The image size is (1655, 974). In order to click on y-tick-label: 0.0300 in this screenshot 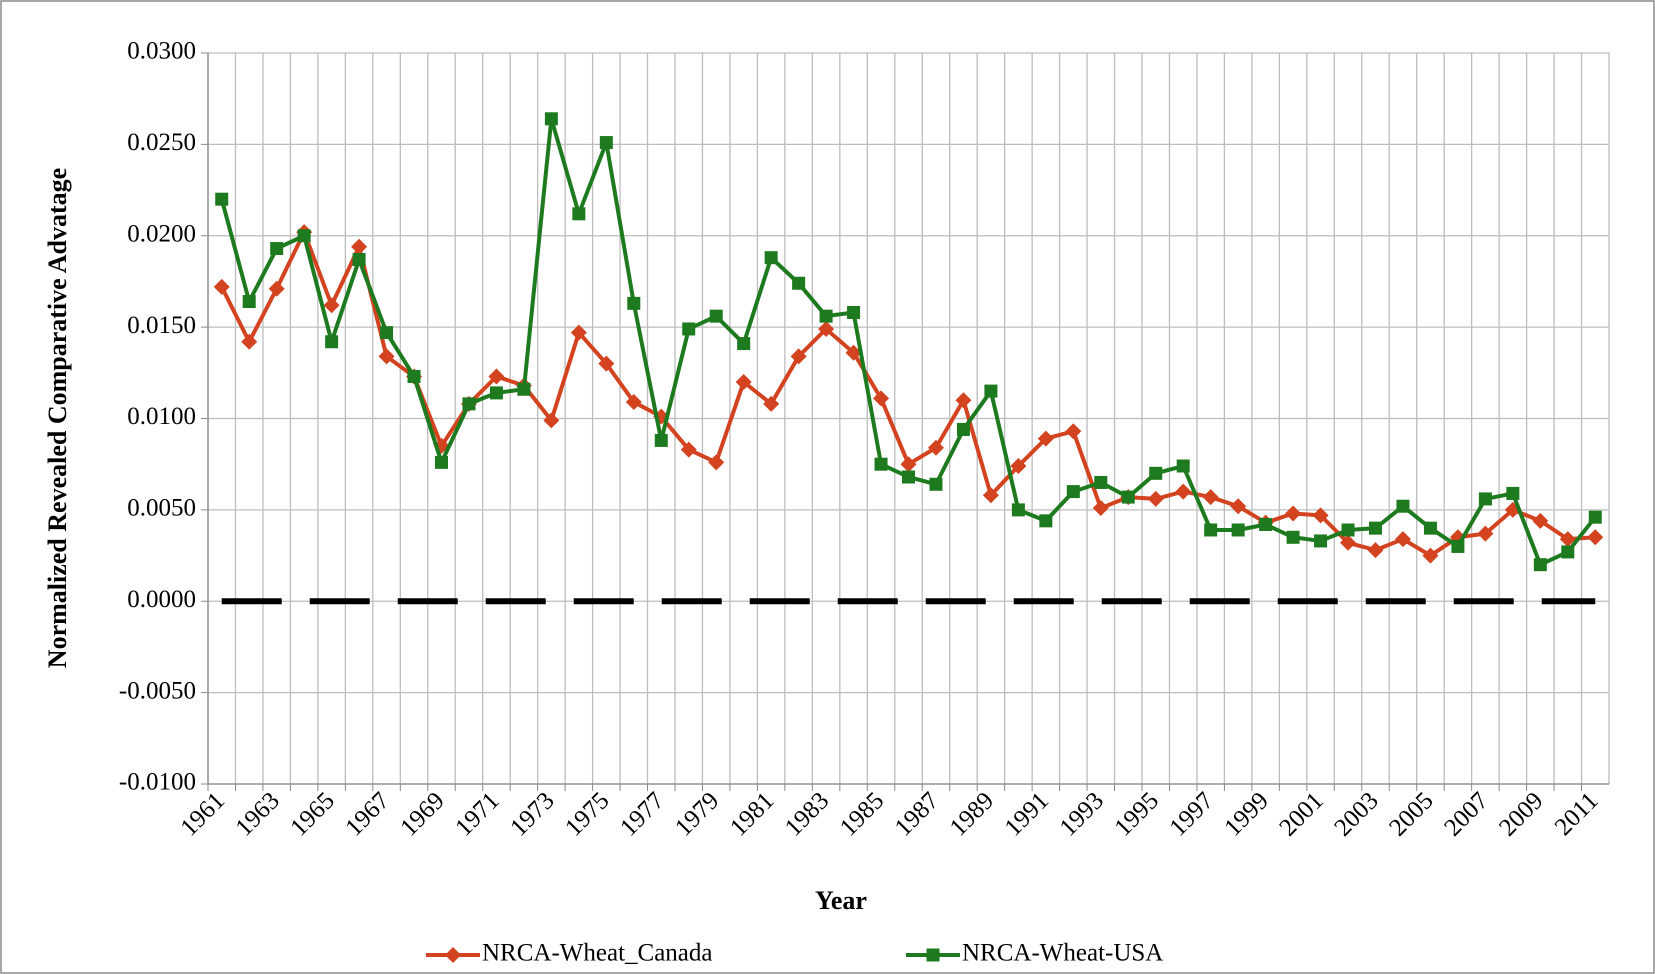, I will do `click(161, 51)`.